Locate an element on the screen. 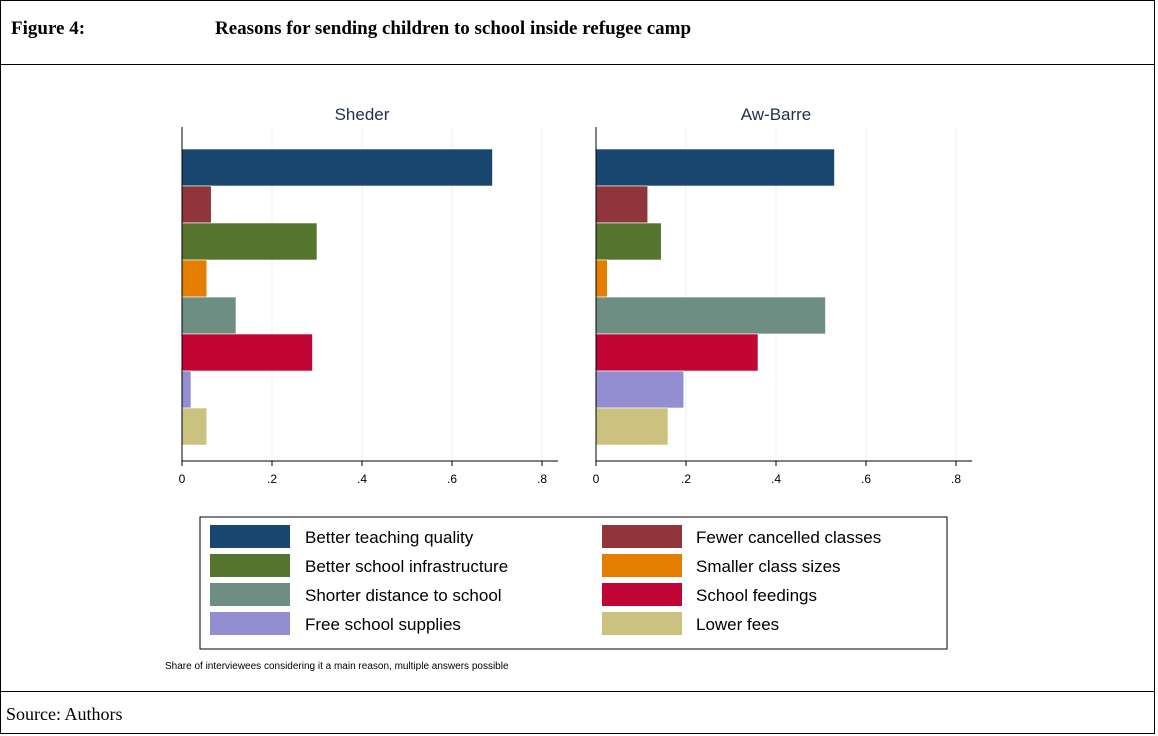 The width and height of the screenshot is (1158, 736). legend-item: Better teaching quality is located at coordinates (342, 536).